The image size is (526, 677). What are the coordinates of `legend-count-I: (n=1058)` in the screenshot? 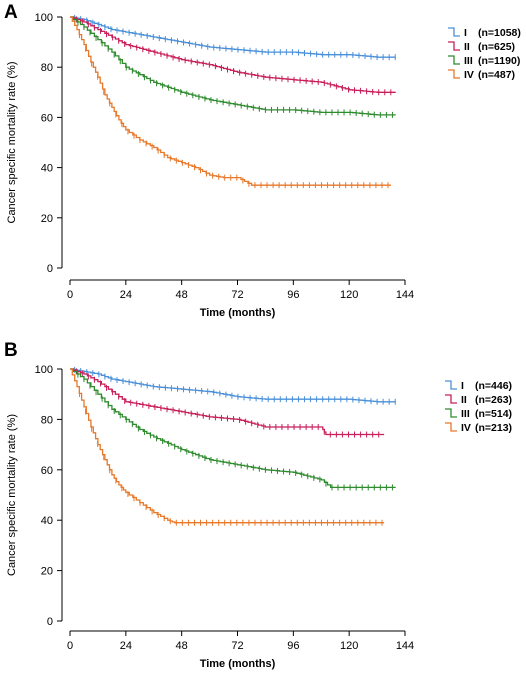 It's located at (499, 33).